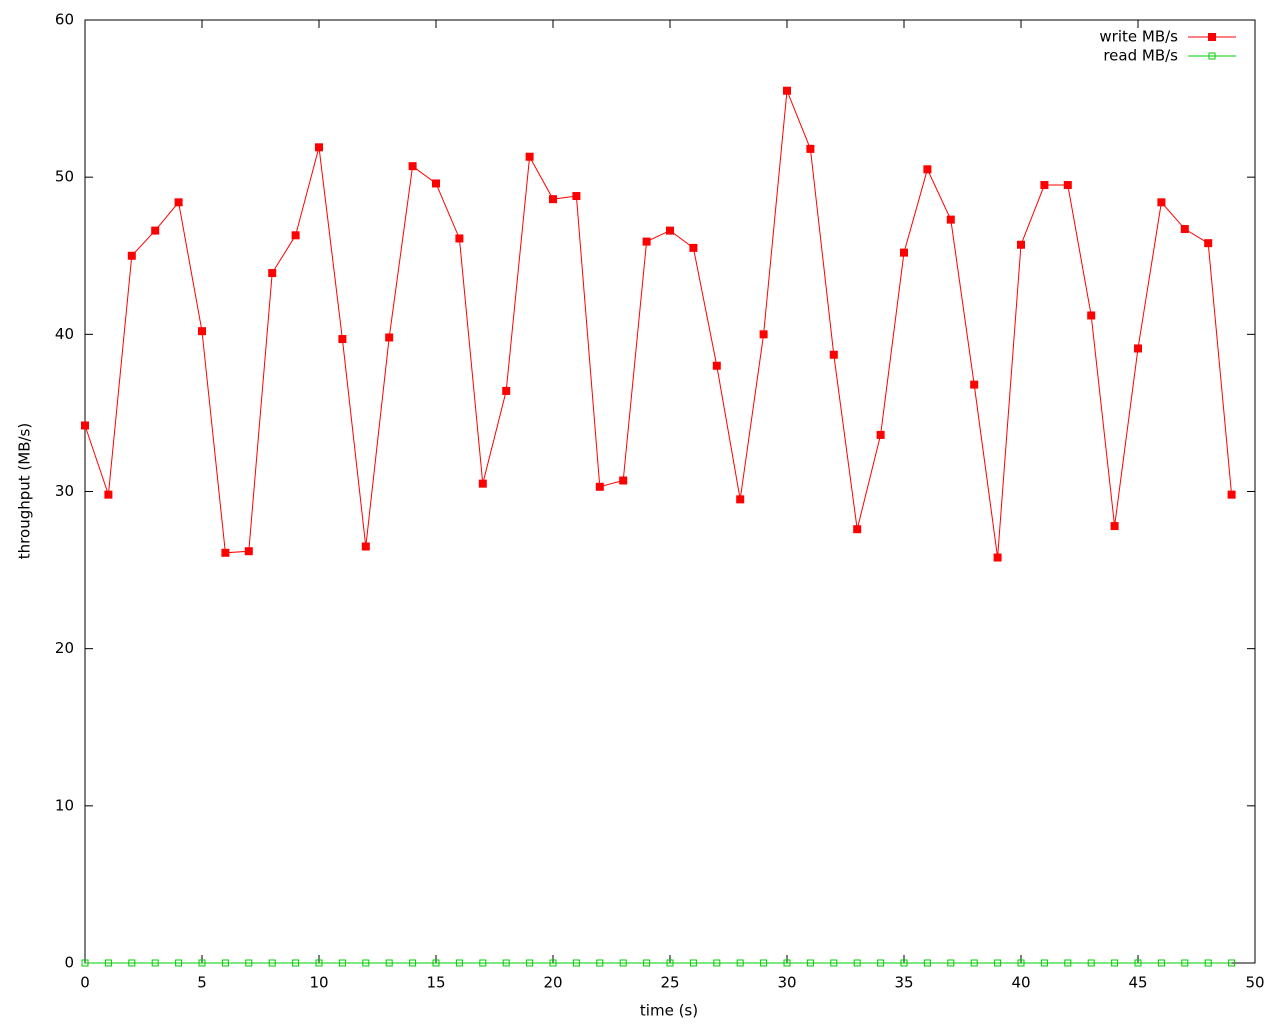 The width and height of the screenshot is (1280, 1024). Describe the element at coordinates (64, 491) in the screenshot. I see `y-tick-label: 30` at that location.